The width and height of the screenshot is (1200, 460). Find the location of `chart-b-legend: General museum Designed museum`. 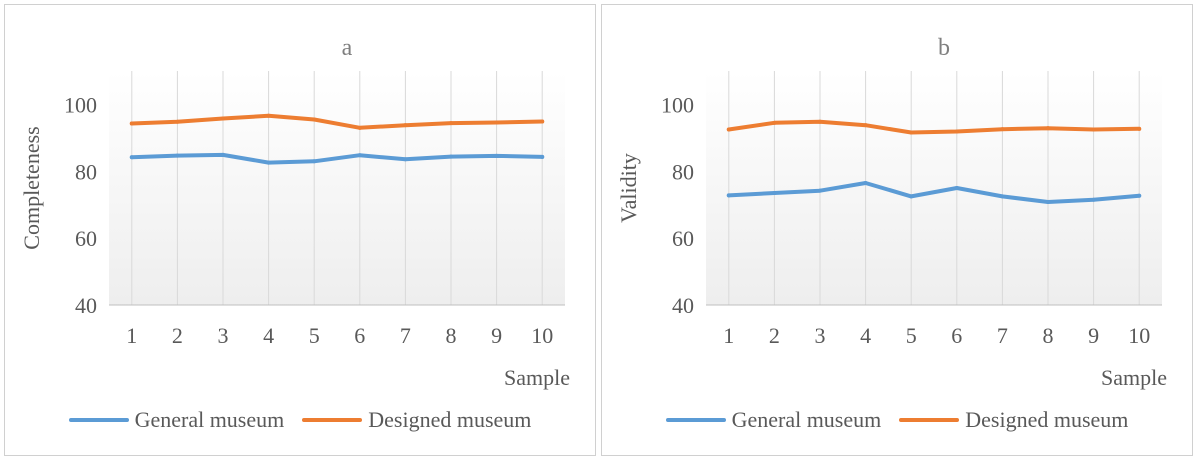

chart-b-legend: General museum Designed museum is located at coordinates (897, 420).